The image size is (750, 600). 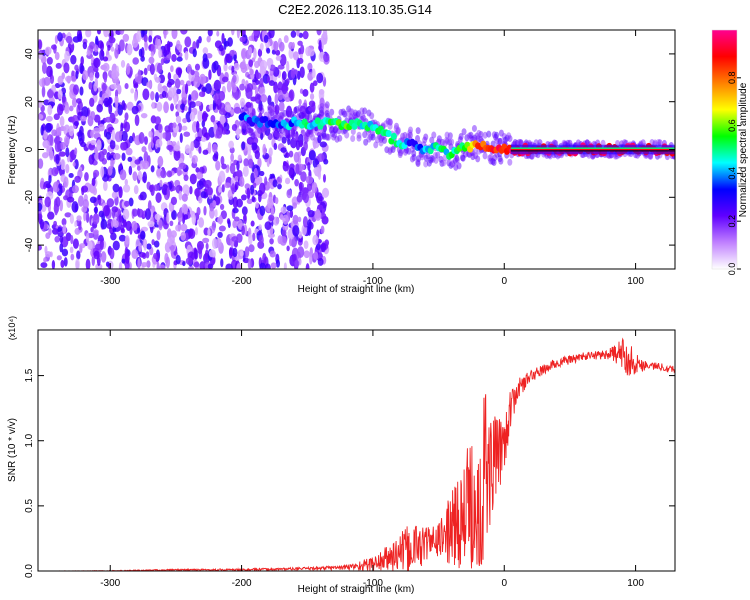 I want to click on spectrogram-ylabel: Frequency (Hz), so click(x=12, y=150).